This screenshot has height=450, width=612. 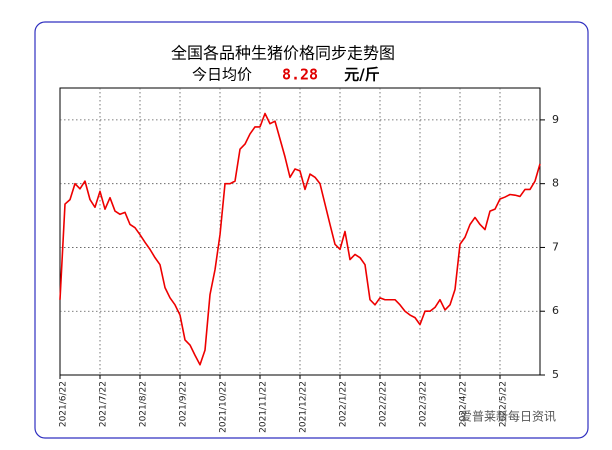 I want to click on y-tick-label: 7, so click(x=555, y=246).